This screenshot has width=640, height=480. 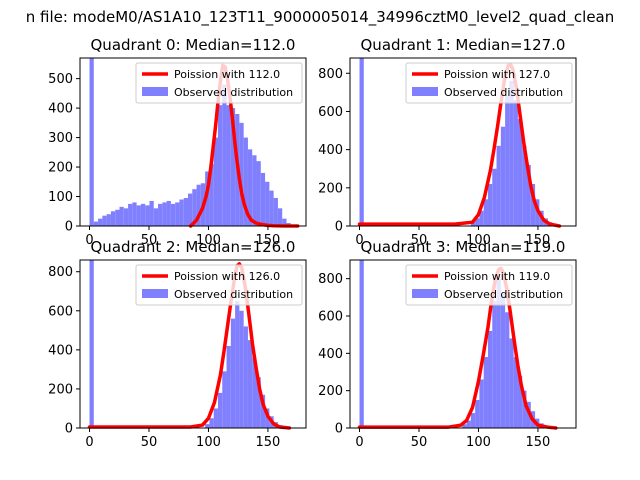 I want to click on quadrant-3-legend-poisson-label: Poission with 119.0, so click(x=497, y=276).